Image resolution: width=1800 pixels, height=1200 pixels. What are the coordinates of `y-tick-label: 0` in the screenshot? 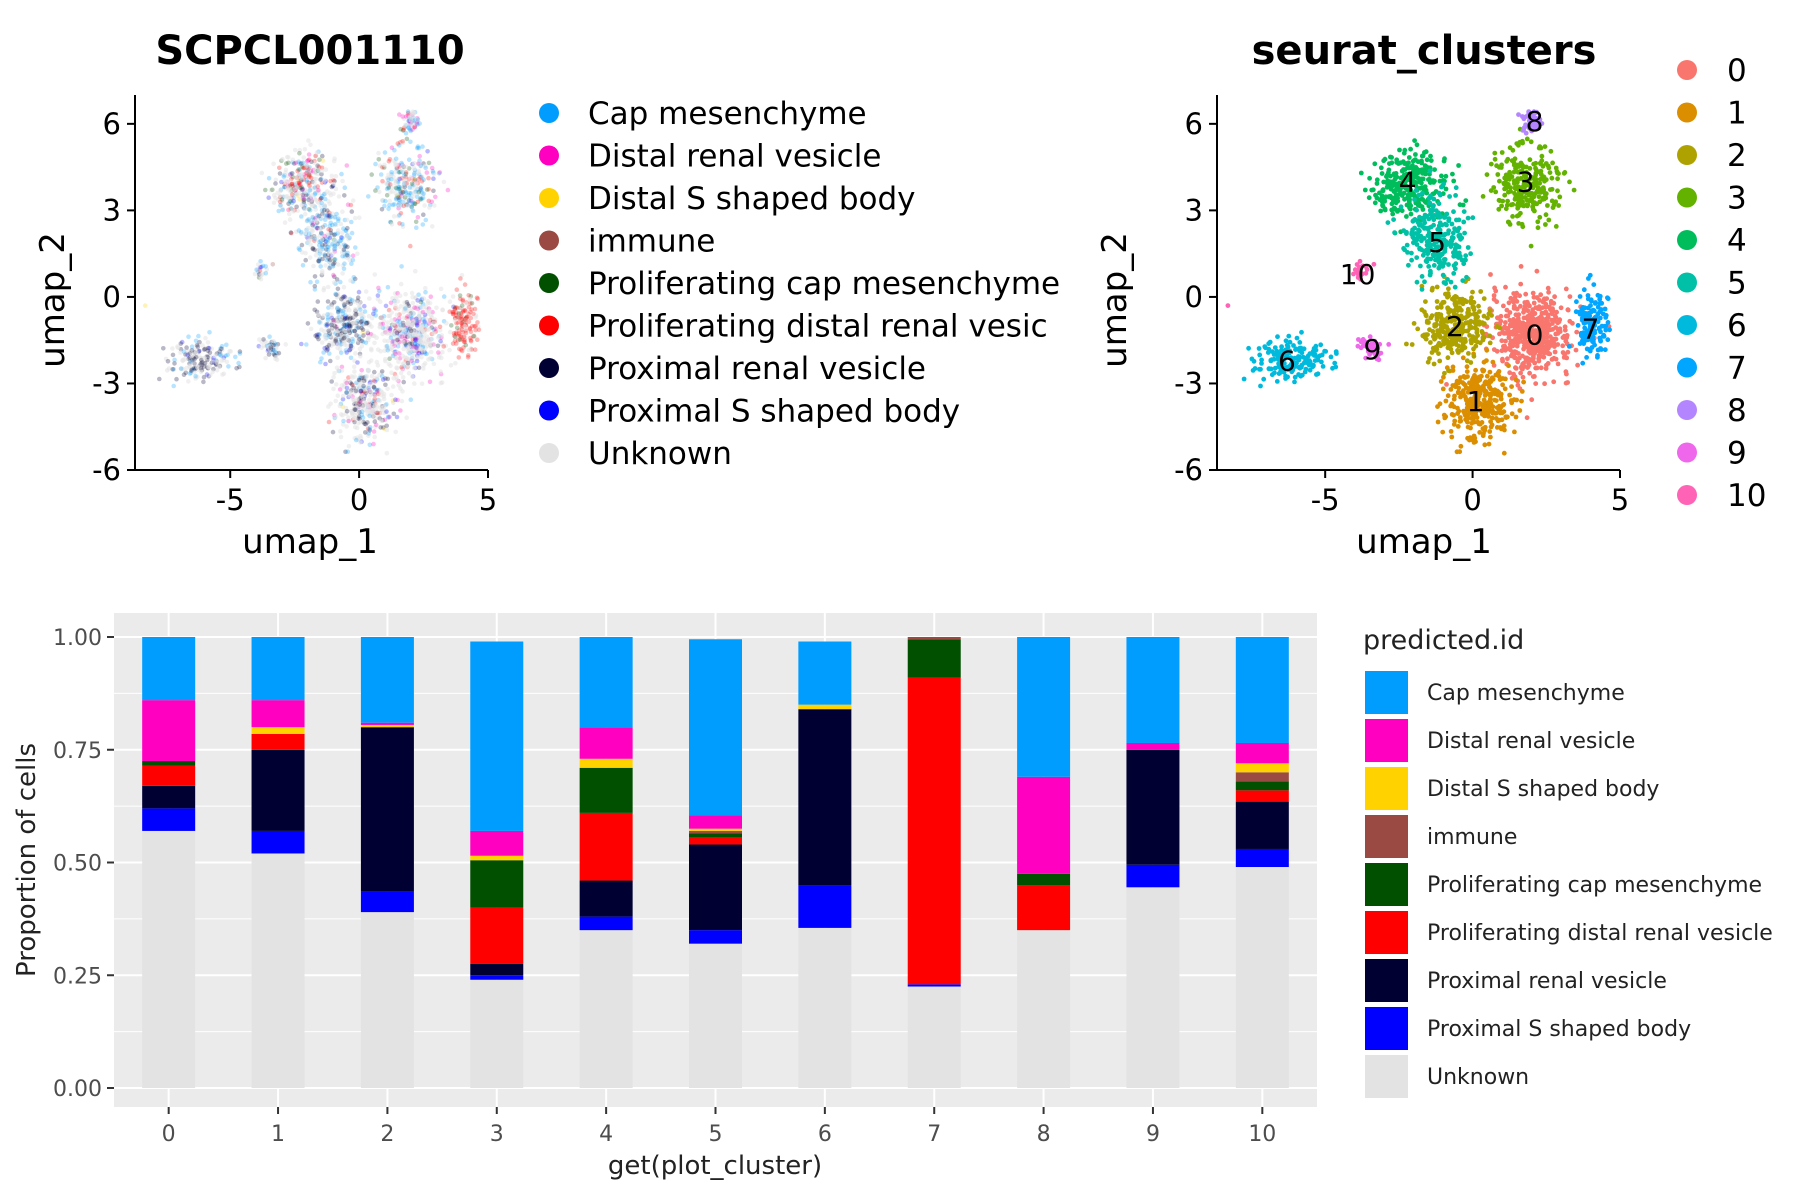 It's located at (1194, 297).